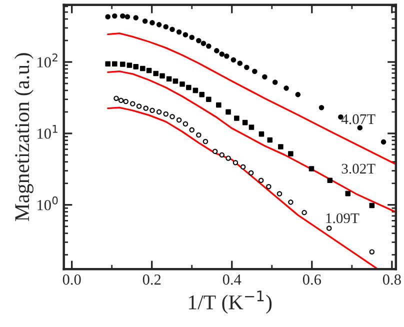  I want to click on y-tick-label: 10$^{2}$, so click(48, 61).